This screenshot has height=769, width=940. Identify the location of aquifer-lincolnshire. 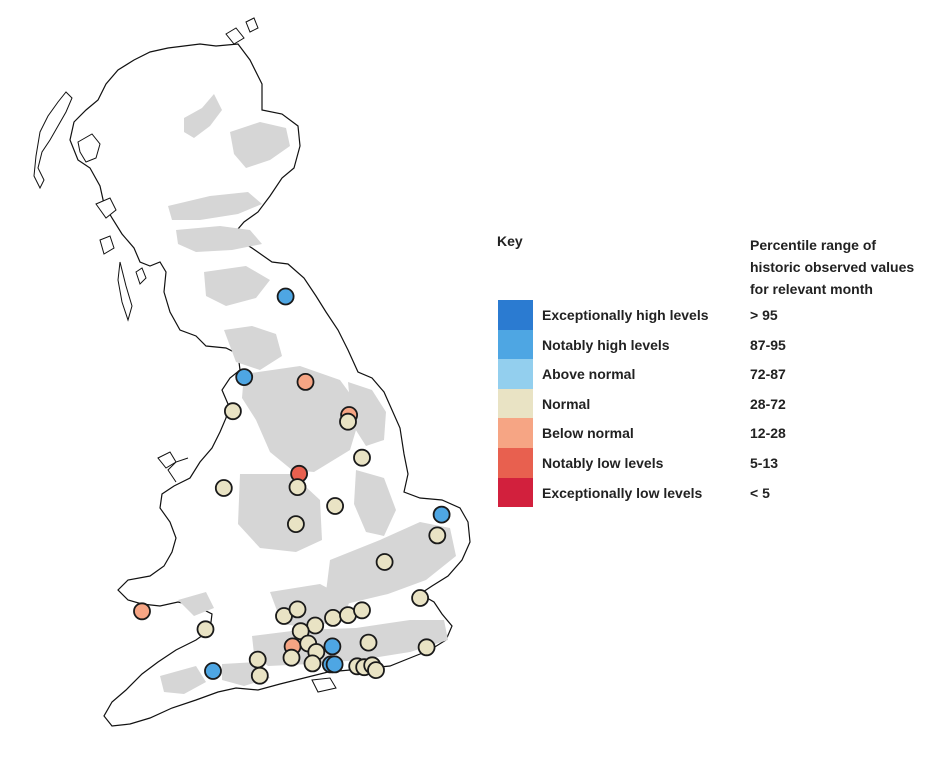
(375, 503).